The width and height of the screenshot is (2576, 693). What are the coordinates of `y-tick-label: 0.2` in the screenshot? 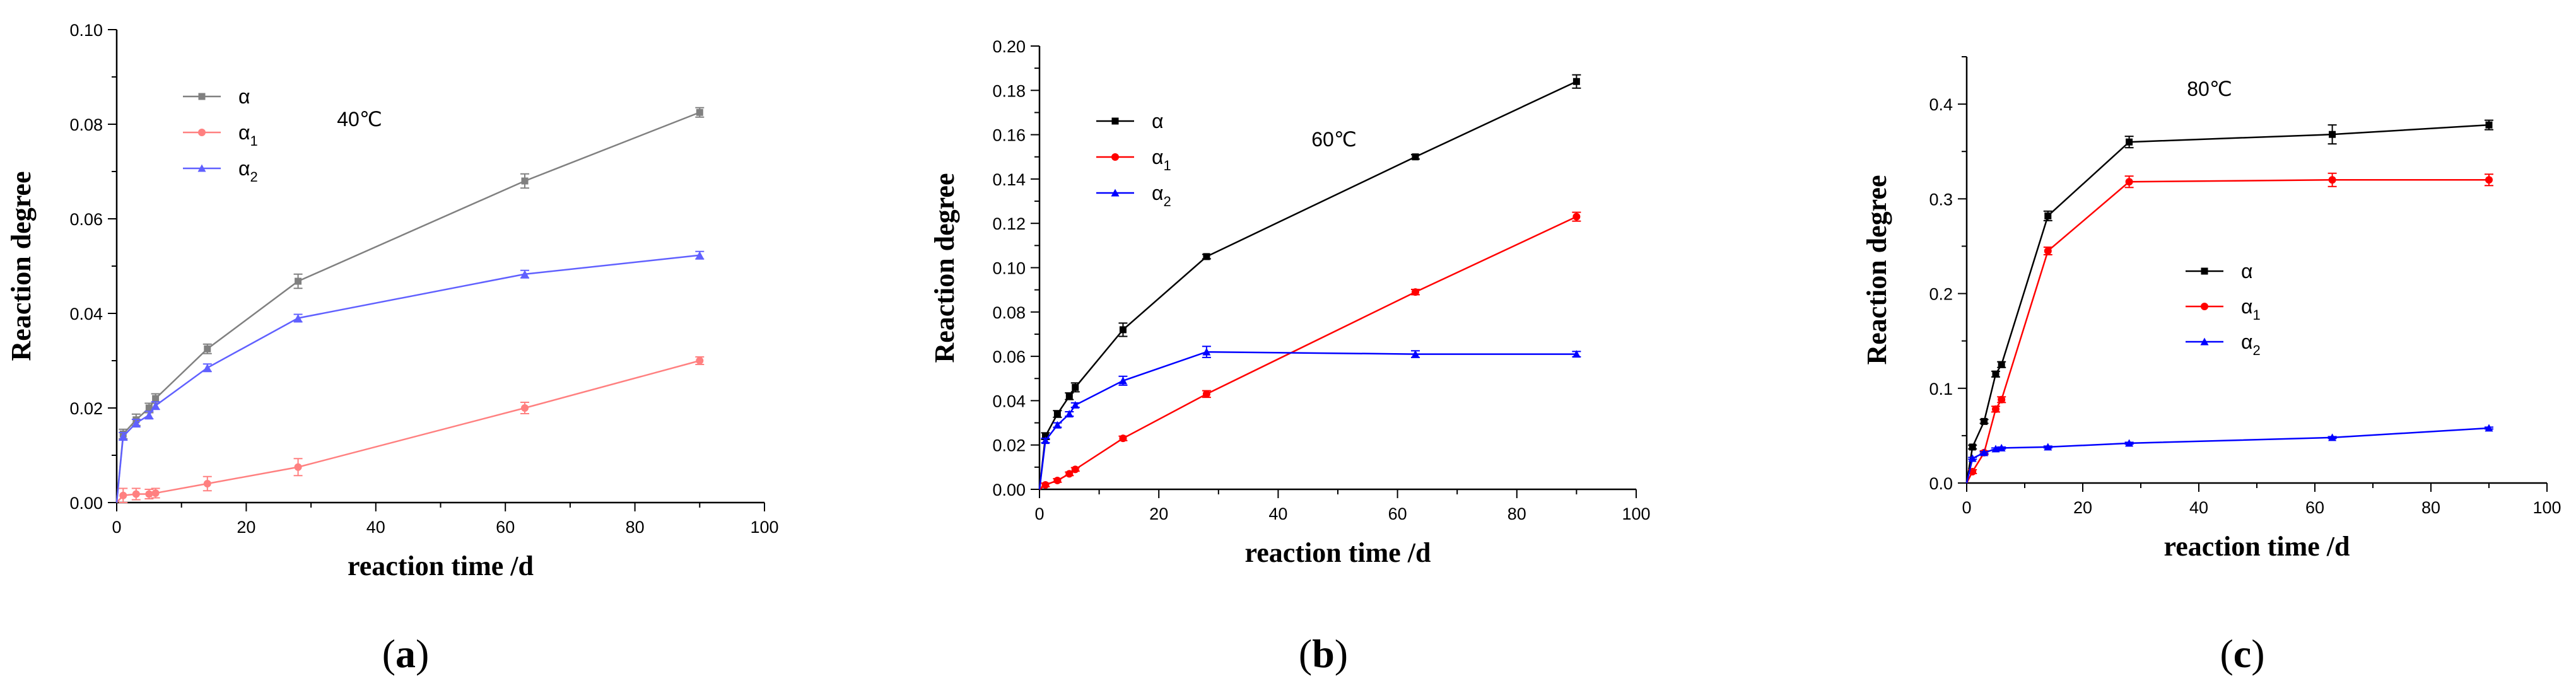 It's located at (1941, 294).